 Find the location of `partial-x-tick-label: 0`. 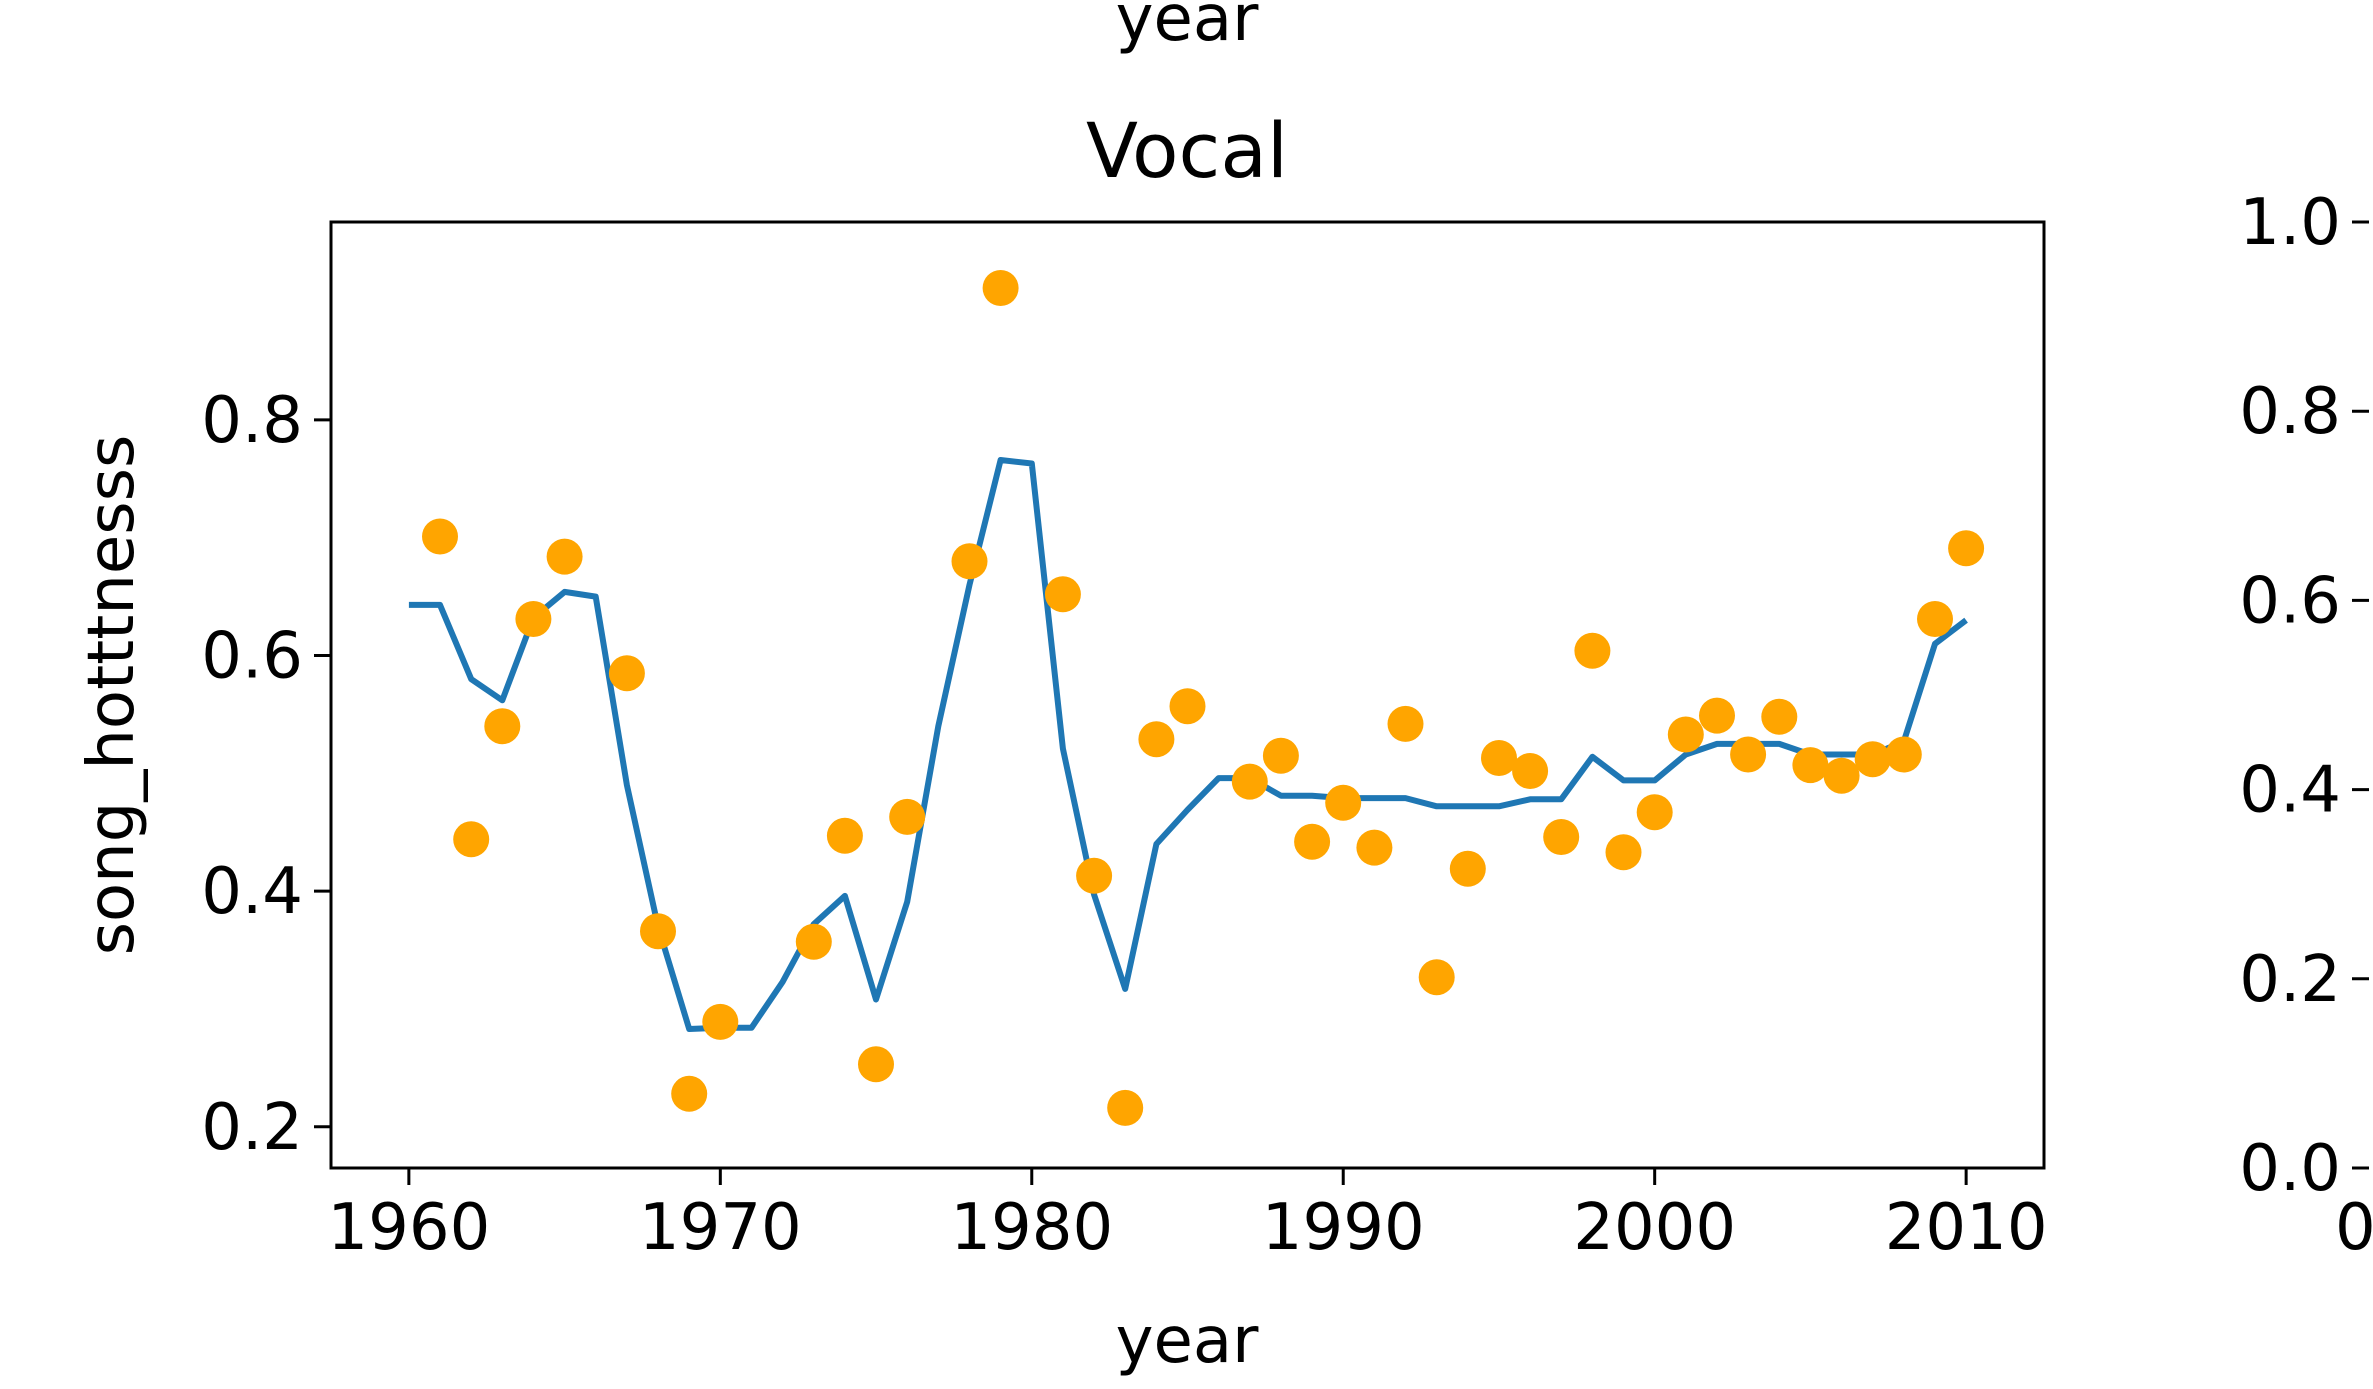

partial-x-tick-label: 0 is located at coordinates (2354, 1228).